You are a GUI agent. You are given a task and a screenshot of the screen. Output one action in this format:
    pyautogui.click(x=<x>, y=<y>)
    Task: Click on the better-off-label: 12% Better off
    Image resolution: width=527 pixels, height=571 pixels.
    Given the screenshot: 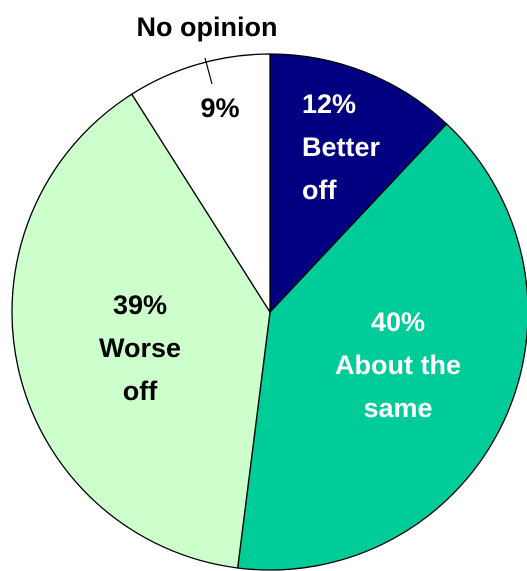 What is the action you would take?
    pyautogui.click(x=341, y=147)
    